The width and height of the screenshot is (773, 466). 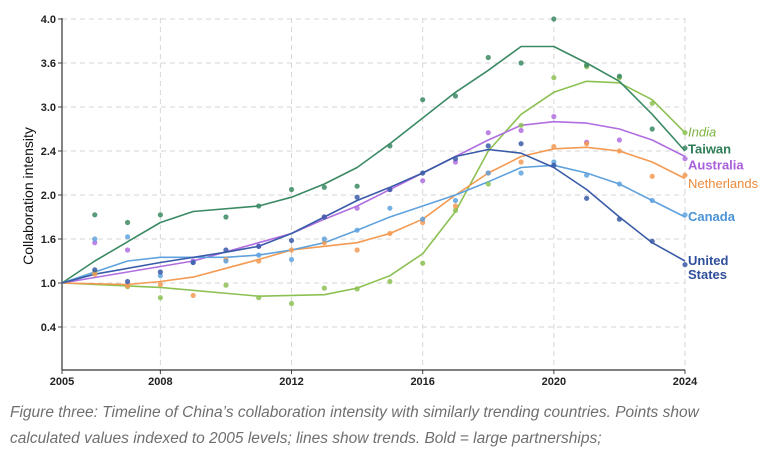 I want to click on x-tick-label: 2016, so click(x=422, y=382).